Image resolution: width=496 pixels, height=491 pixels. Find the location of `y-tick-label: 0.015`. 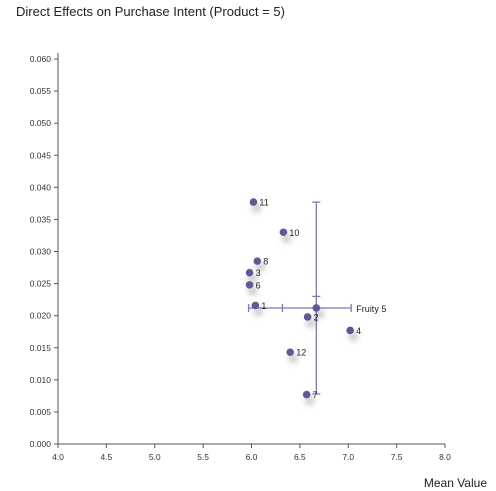

y-tick-label: 0.015 is located at coordinates (41, 348).